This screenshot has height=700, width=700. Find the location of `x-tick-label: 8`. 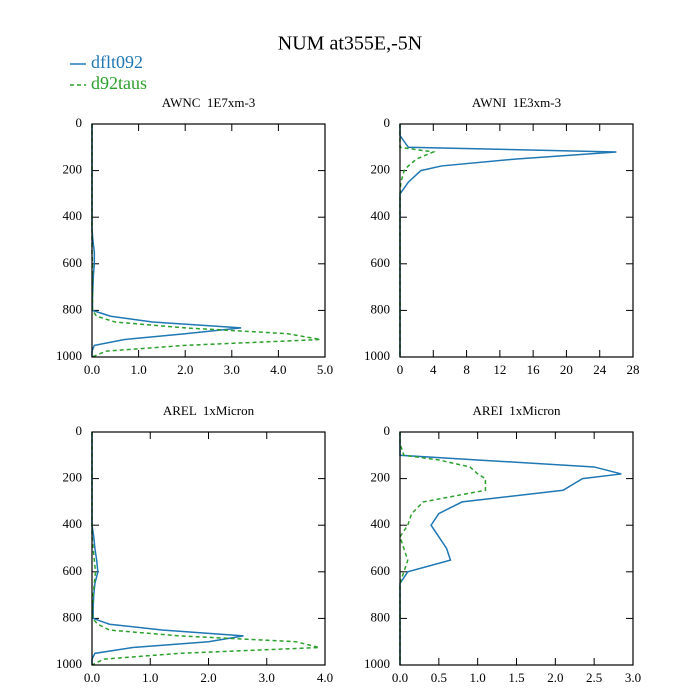

x-tick-label: 8 is located at coordinates (466, 369).